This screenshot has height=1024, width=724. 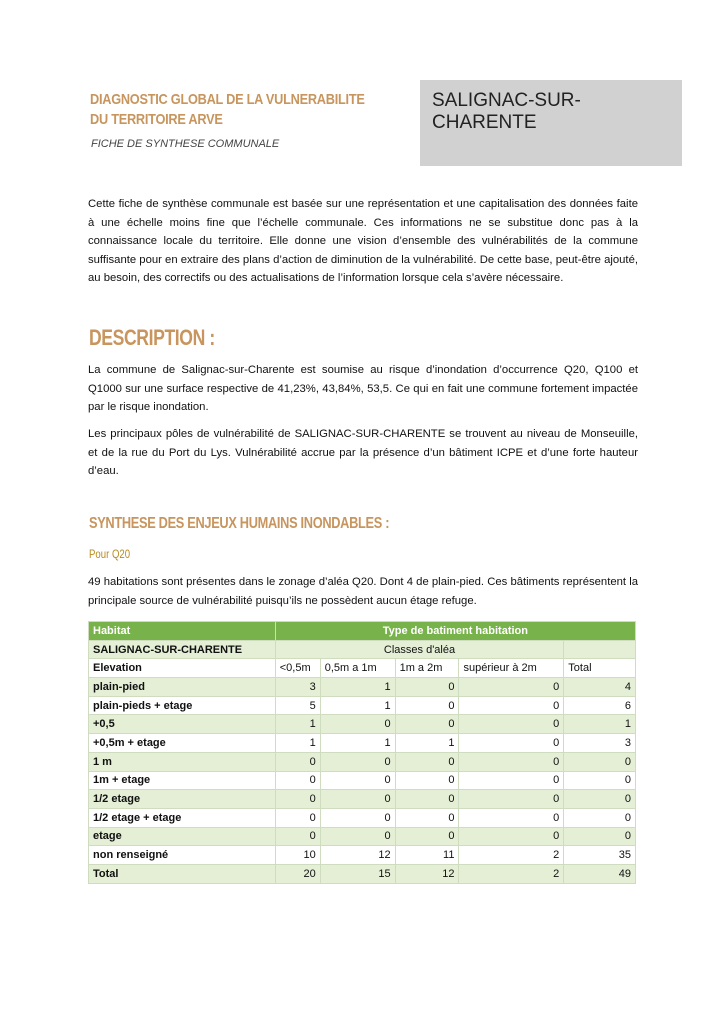 I want to click on table-header-row: Habitat Type de batiment habitation, so click(x=362, y=631).